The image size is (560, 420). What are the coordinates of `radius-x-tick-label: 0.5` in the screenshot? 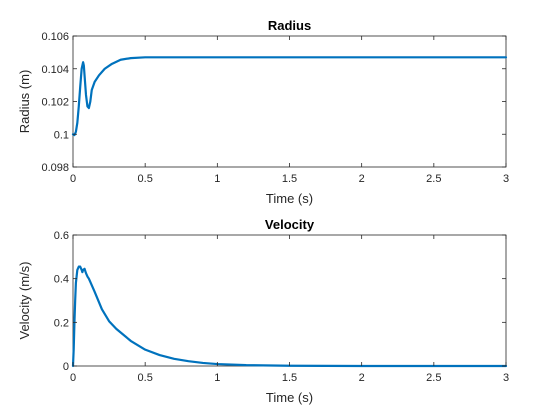 It's located at (145, 179).